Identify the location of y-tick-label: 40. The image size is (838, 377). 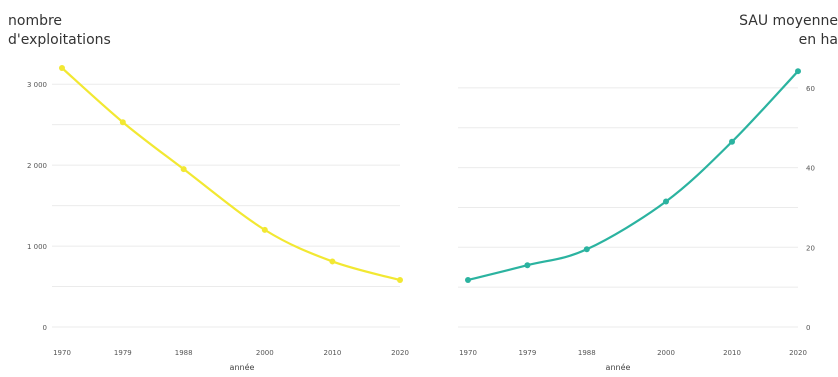
(810, 169).